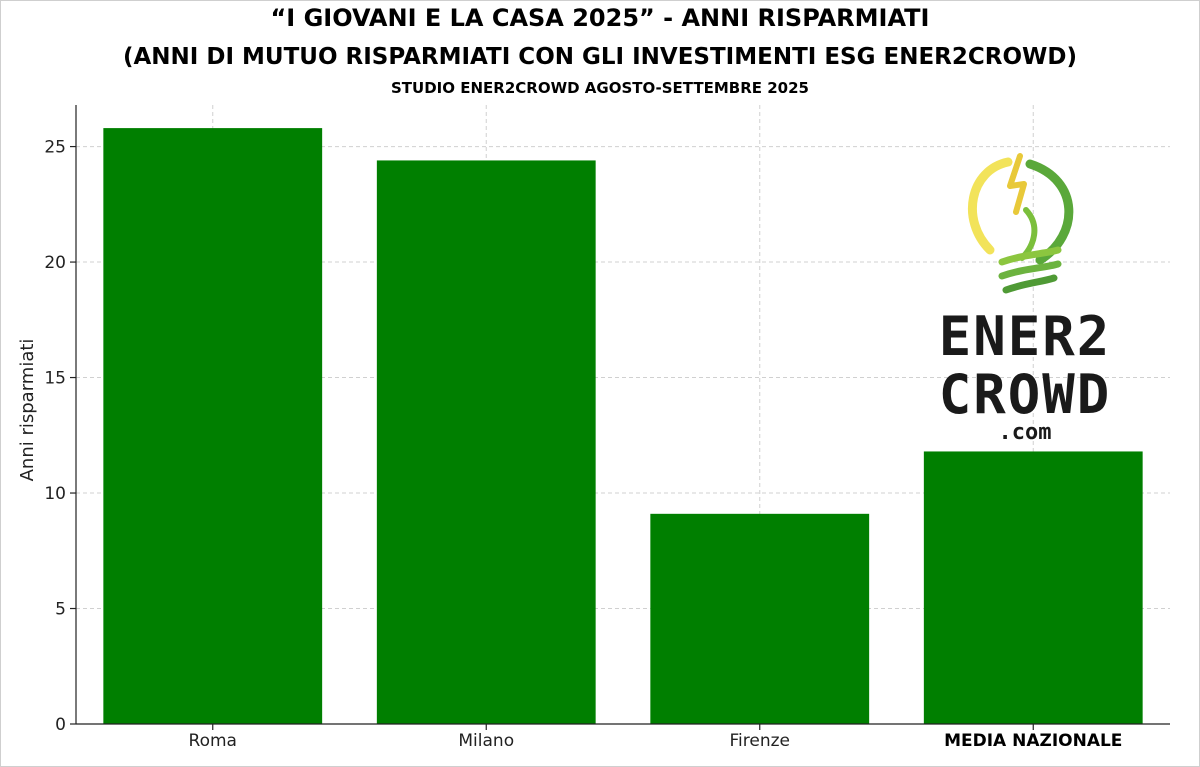 This screenshot has width=1200, height=767. What do you see at coordinates (27, 410) in the screenshot?
I see `y-axis-label: Anni risparmiati` at bounding box center [27, 410].